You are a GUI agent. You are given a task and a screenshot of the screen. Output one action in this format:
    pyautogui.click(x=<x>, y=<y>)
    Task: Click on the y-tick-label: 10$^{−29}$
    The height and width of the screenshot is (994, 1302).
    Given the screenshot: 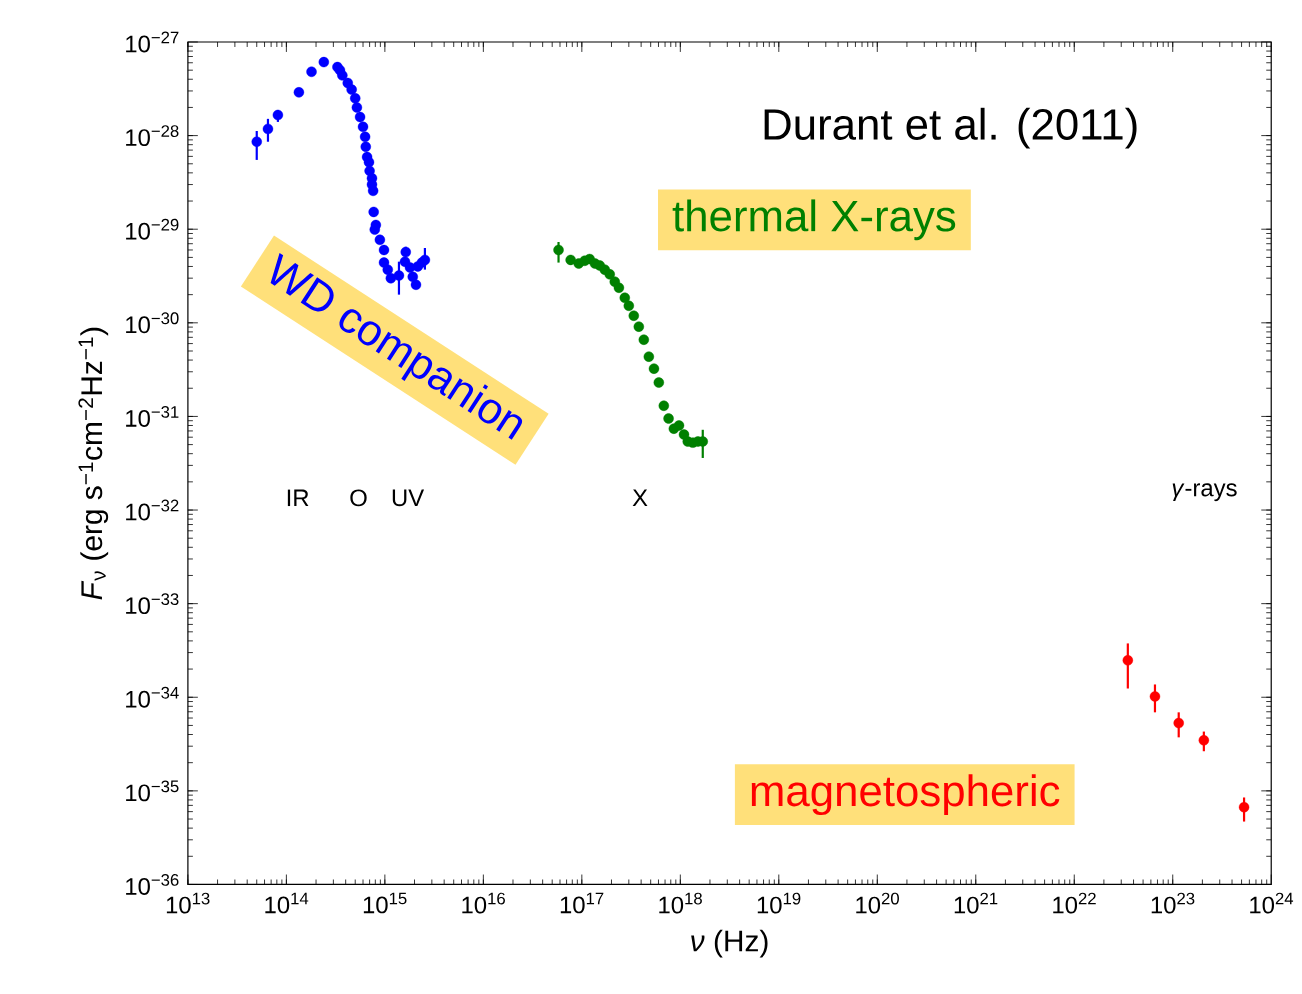 What is the action you would take?
    pyautogui.click(x=152, y=229)
    